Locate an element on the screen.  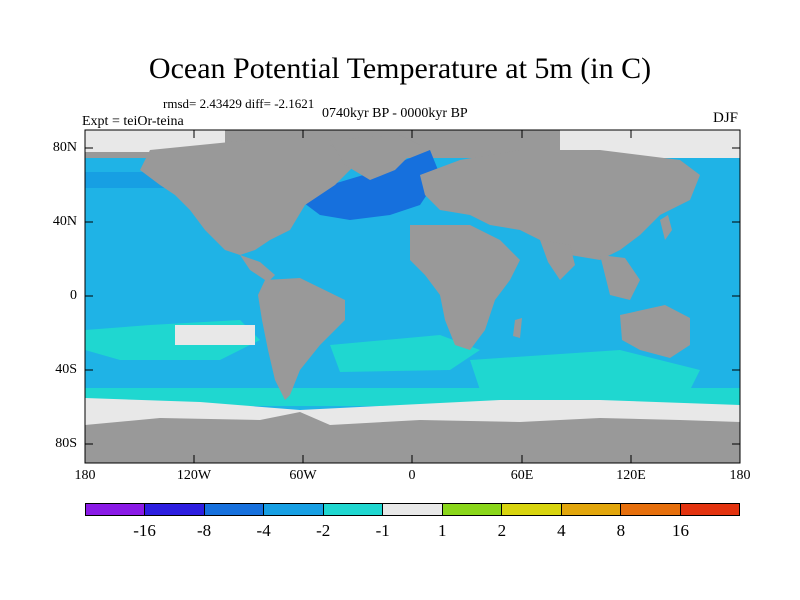
south-atlantic-light is located at coordinates (405, 353).